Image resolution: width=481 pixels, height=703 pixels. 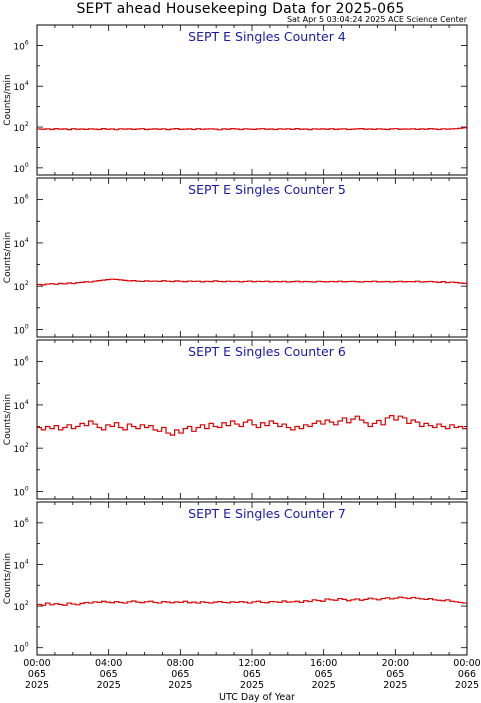 What do you see at coordinates (267, 513) in the screenshot?
I see `panel-title-4: SEPT E Singles Counter 7` at bounding box center [267, 513].